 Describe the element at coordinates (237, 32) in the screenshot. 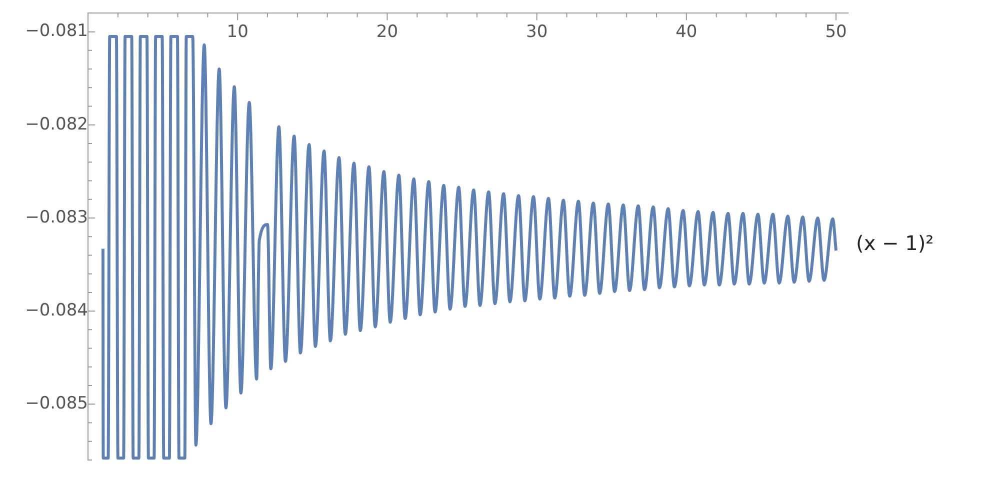

I see `x-tick-label: 10` at that location.